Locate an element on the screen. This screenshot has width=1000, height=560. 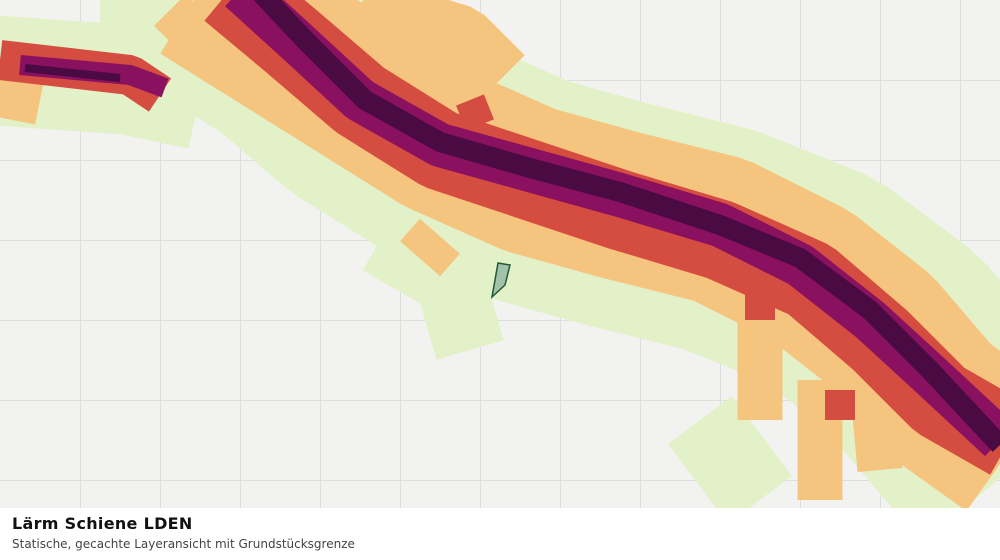
noise-zone-extreme is located at coordinates (72, 73).